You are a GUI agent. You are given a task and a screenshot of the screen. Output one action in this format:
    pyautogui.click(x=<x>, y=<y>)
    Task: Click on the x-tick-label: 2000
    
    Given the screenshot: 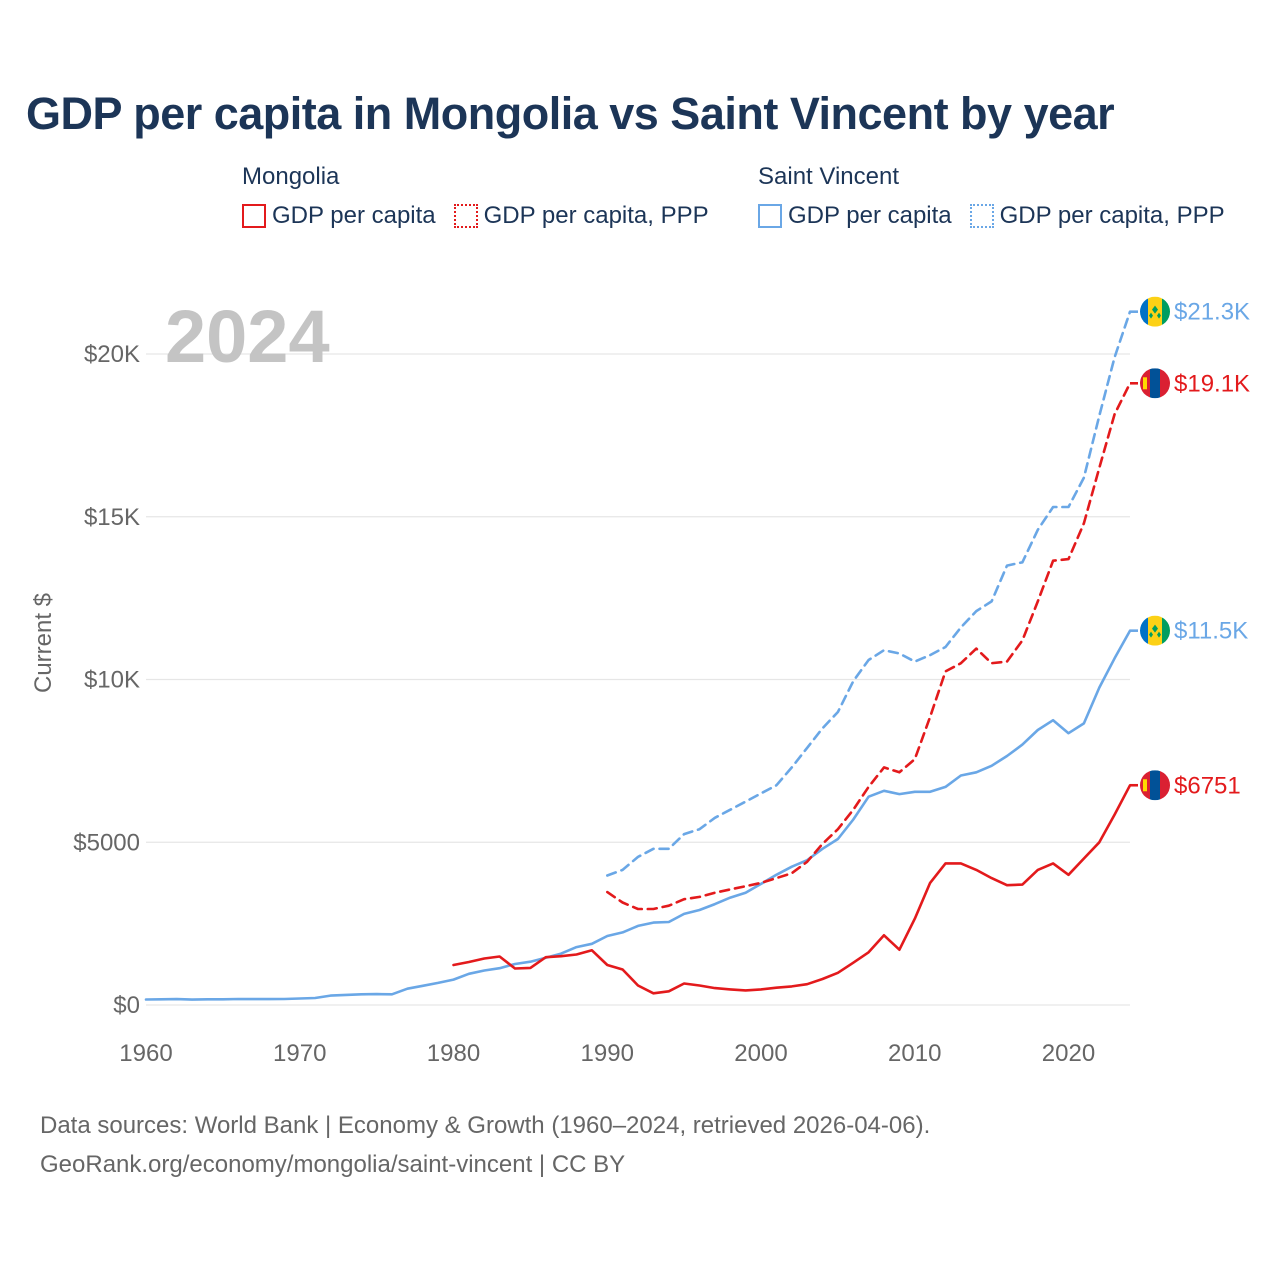 What is the action you would take?
    pyautogui.click(x=760, y=1053)
    